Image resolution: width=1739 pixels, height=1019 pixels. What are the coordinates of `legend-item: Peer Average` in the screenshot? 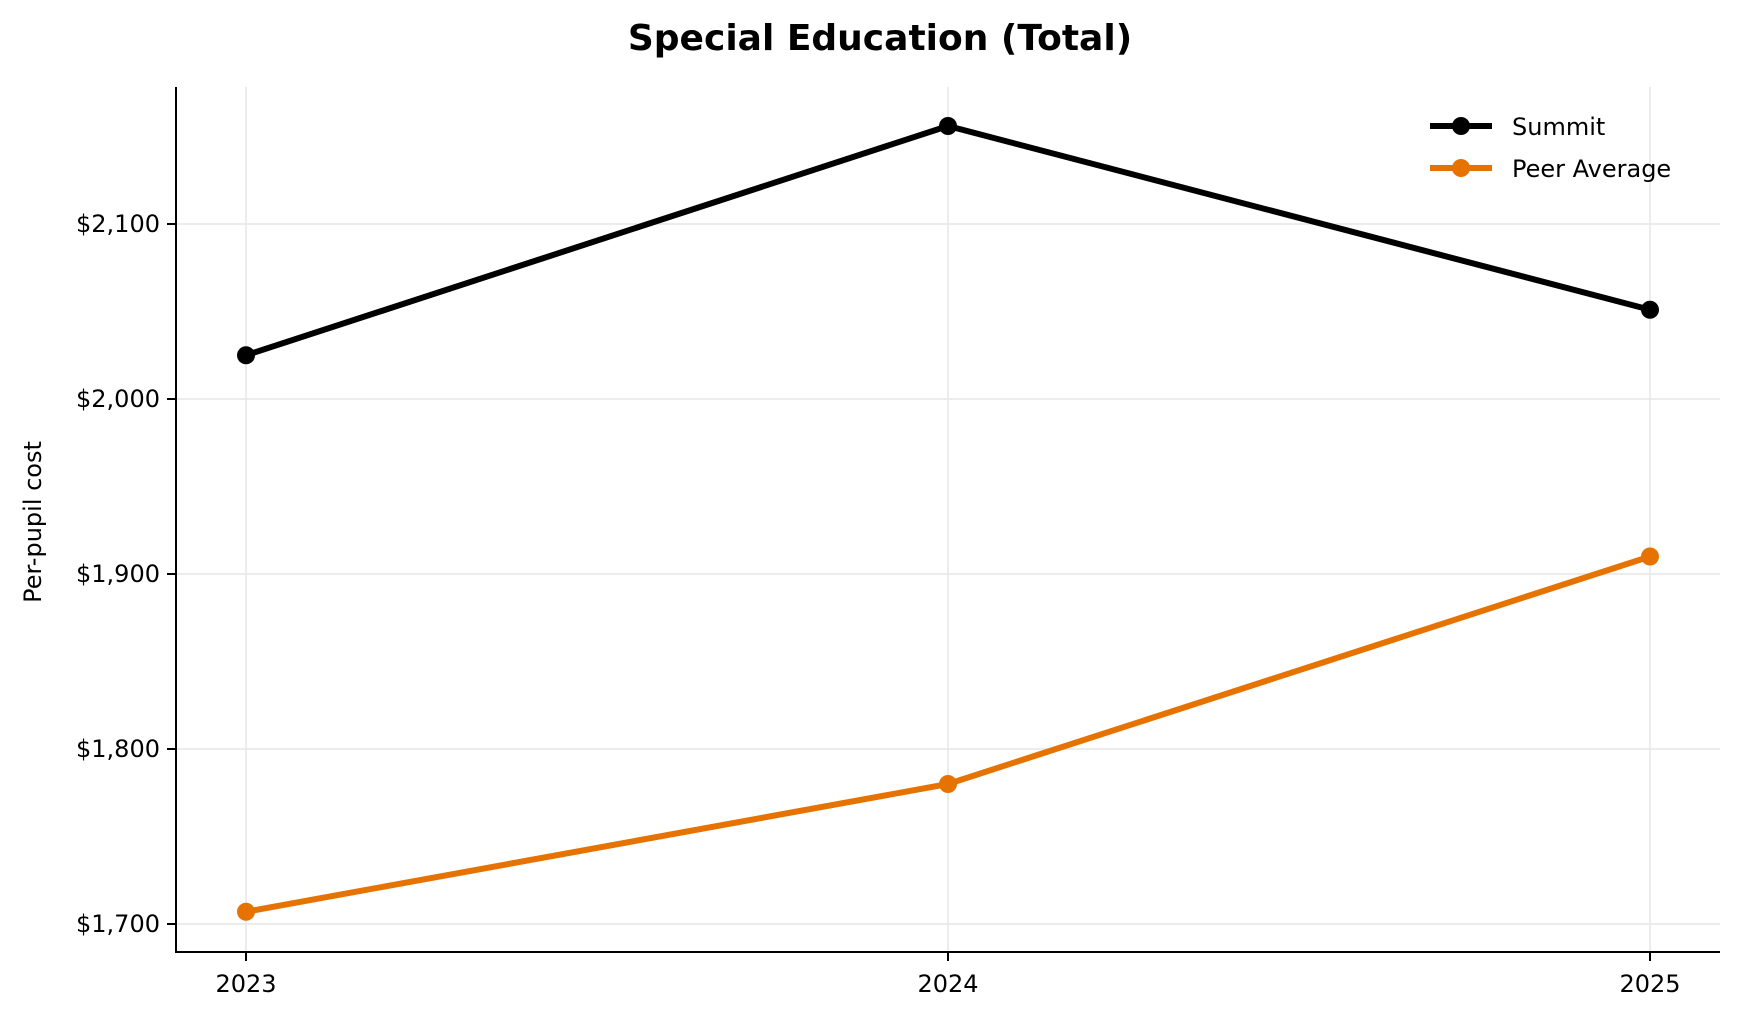 It's located at (1550, 169).